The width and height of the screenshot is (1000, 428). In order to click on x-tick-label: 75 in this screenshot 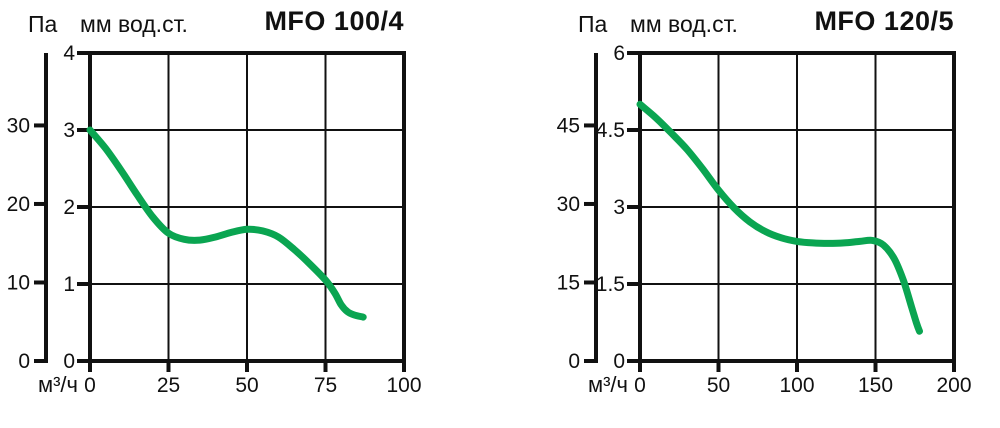, I will do `click(325, 385)`.